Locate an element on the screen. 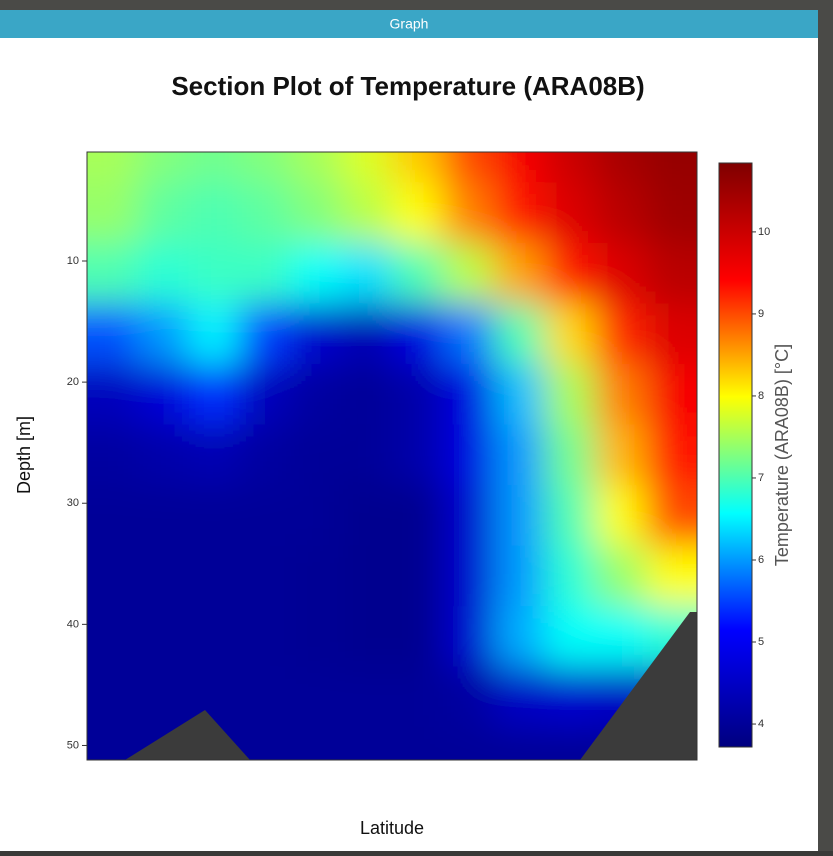 This screenshot has width=833, height=856. colorbar-tick-label: 9 is located at coordinates (761, 314).